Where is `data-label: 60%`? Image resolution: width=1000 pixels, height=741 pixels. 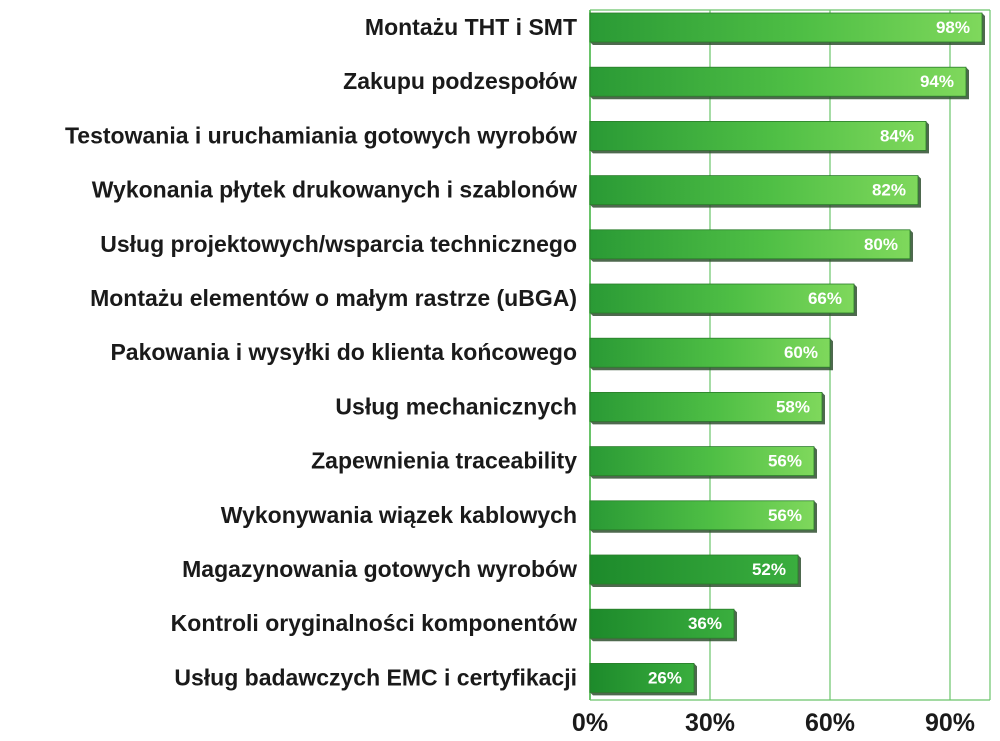
data-label: 60% is located at coordinates (801, 352).